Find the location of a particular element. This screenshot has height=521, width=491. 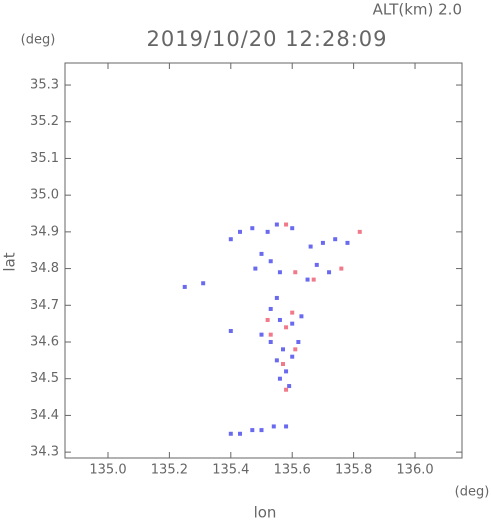

y-tick-label: 34.8 is located at coordinates (44, 268).